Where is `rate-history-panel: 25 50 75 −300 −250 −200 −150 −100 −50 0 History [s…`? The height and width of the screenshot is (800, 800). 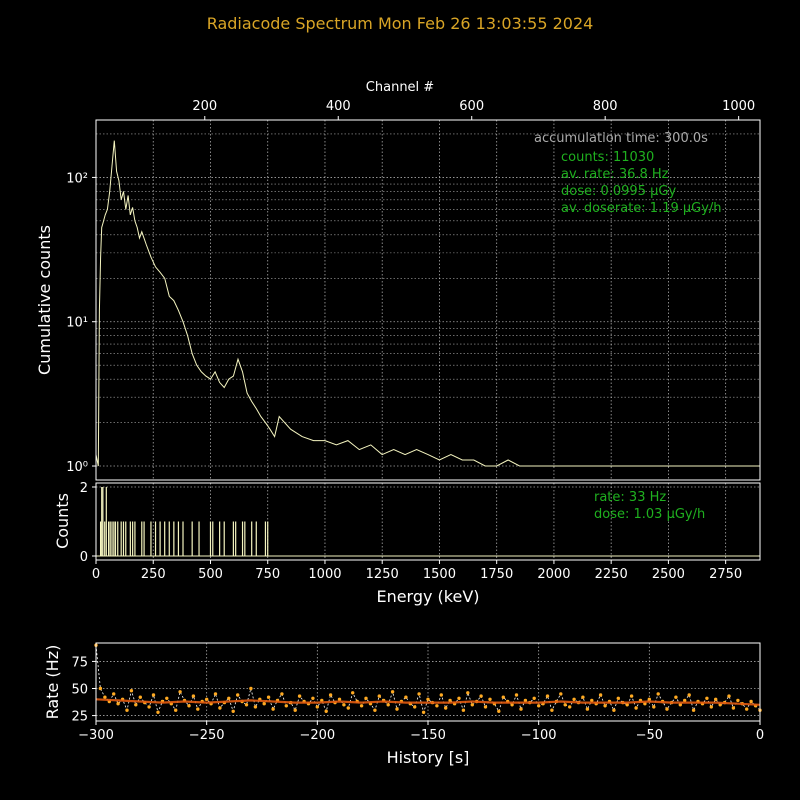 rate-history-panel: 25 50 75 −300 −250 −200 −150 −100 −50 0 History [s… is located at coordinates (403, 704).